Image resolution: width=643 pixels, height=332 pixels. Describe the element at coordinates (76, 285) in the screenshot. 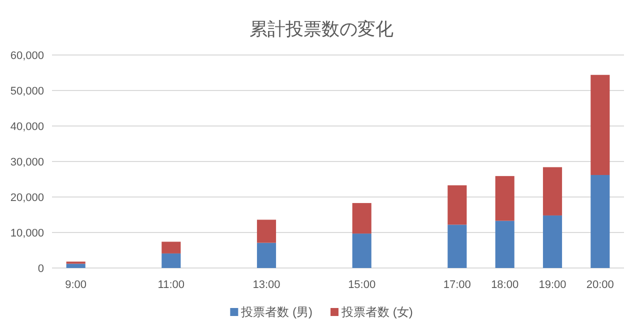

I see `x-tick-label: 9:00` at that location.